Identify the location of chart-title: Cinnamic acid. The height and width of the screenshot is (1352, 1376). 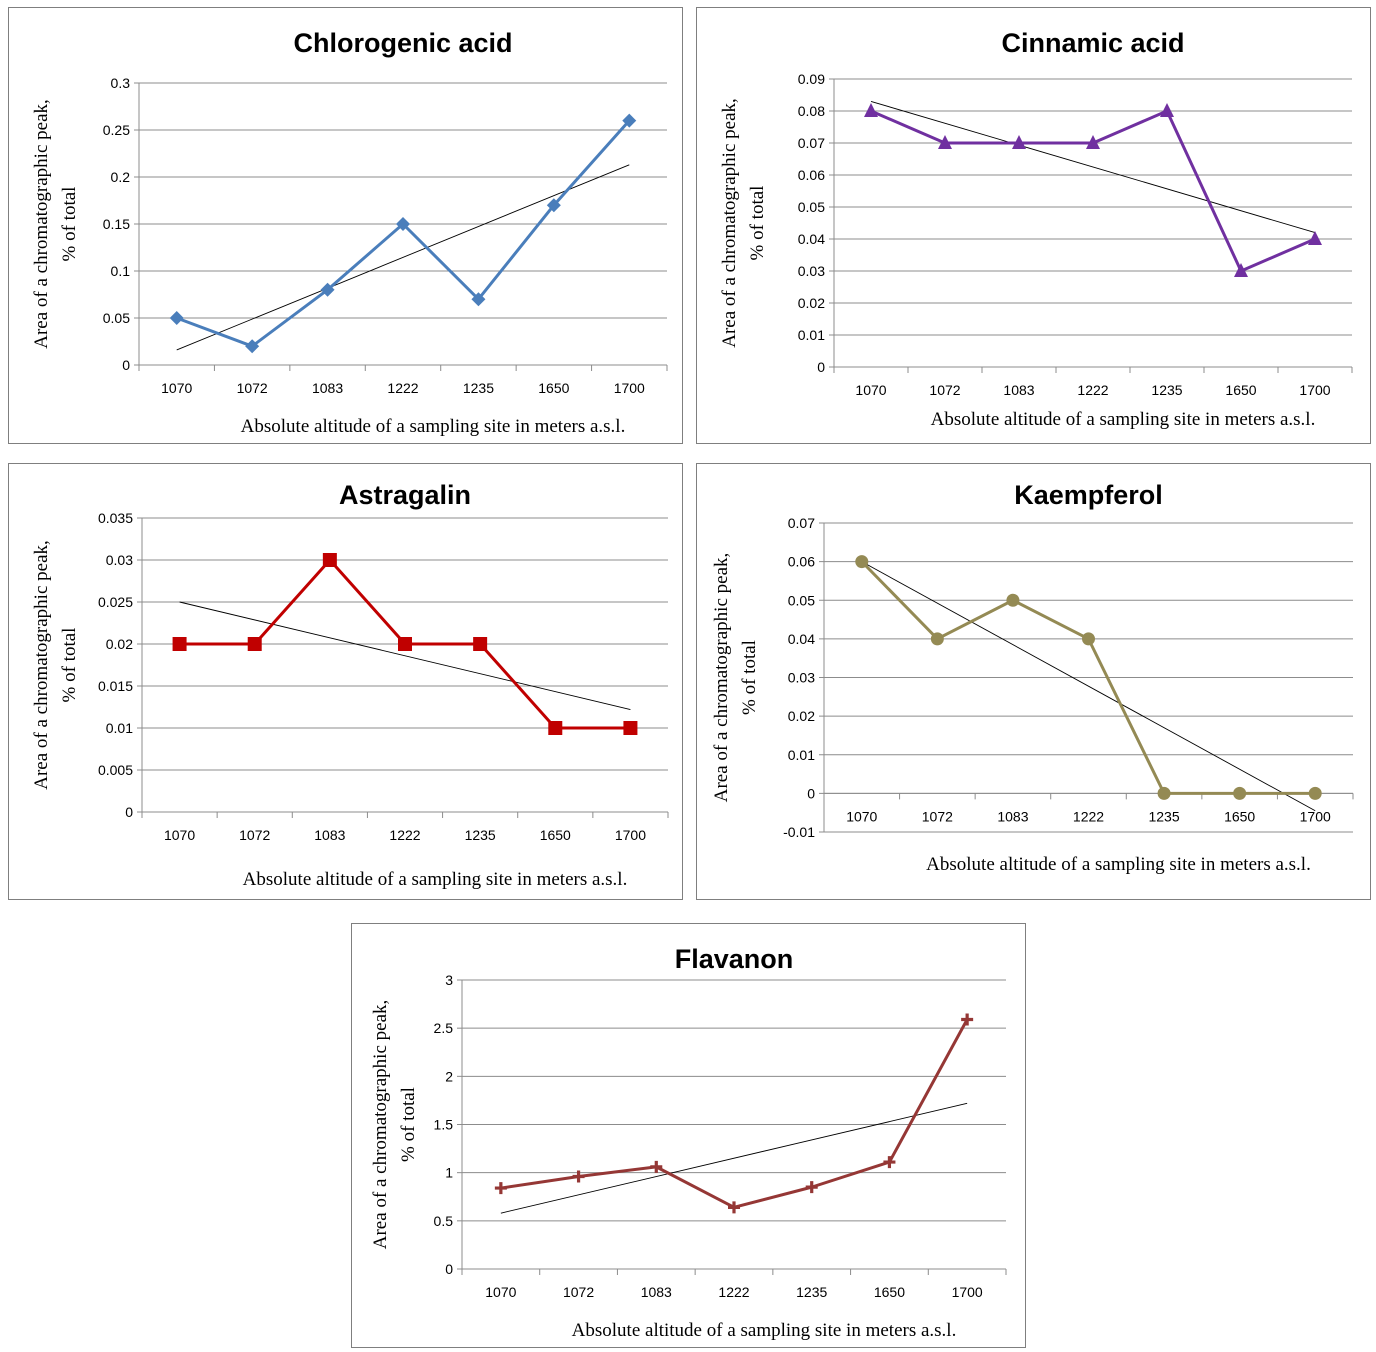
(1092, 43).